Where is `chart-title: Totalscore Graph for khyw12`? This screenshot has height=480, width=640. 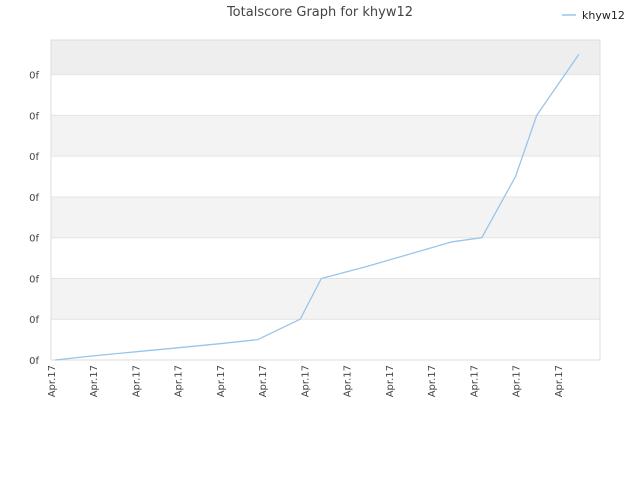
chart-title: Totalscore Graph for khyw12 is located at coordinates (319, 12).